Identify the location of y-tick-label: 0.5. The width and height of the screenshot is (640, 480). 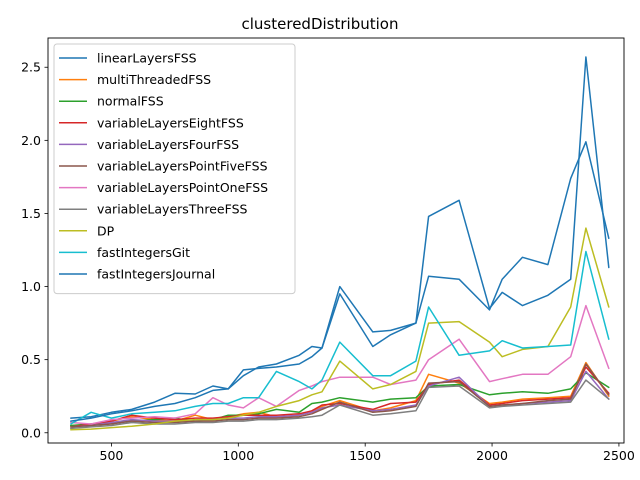
(31, 359).